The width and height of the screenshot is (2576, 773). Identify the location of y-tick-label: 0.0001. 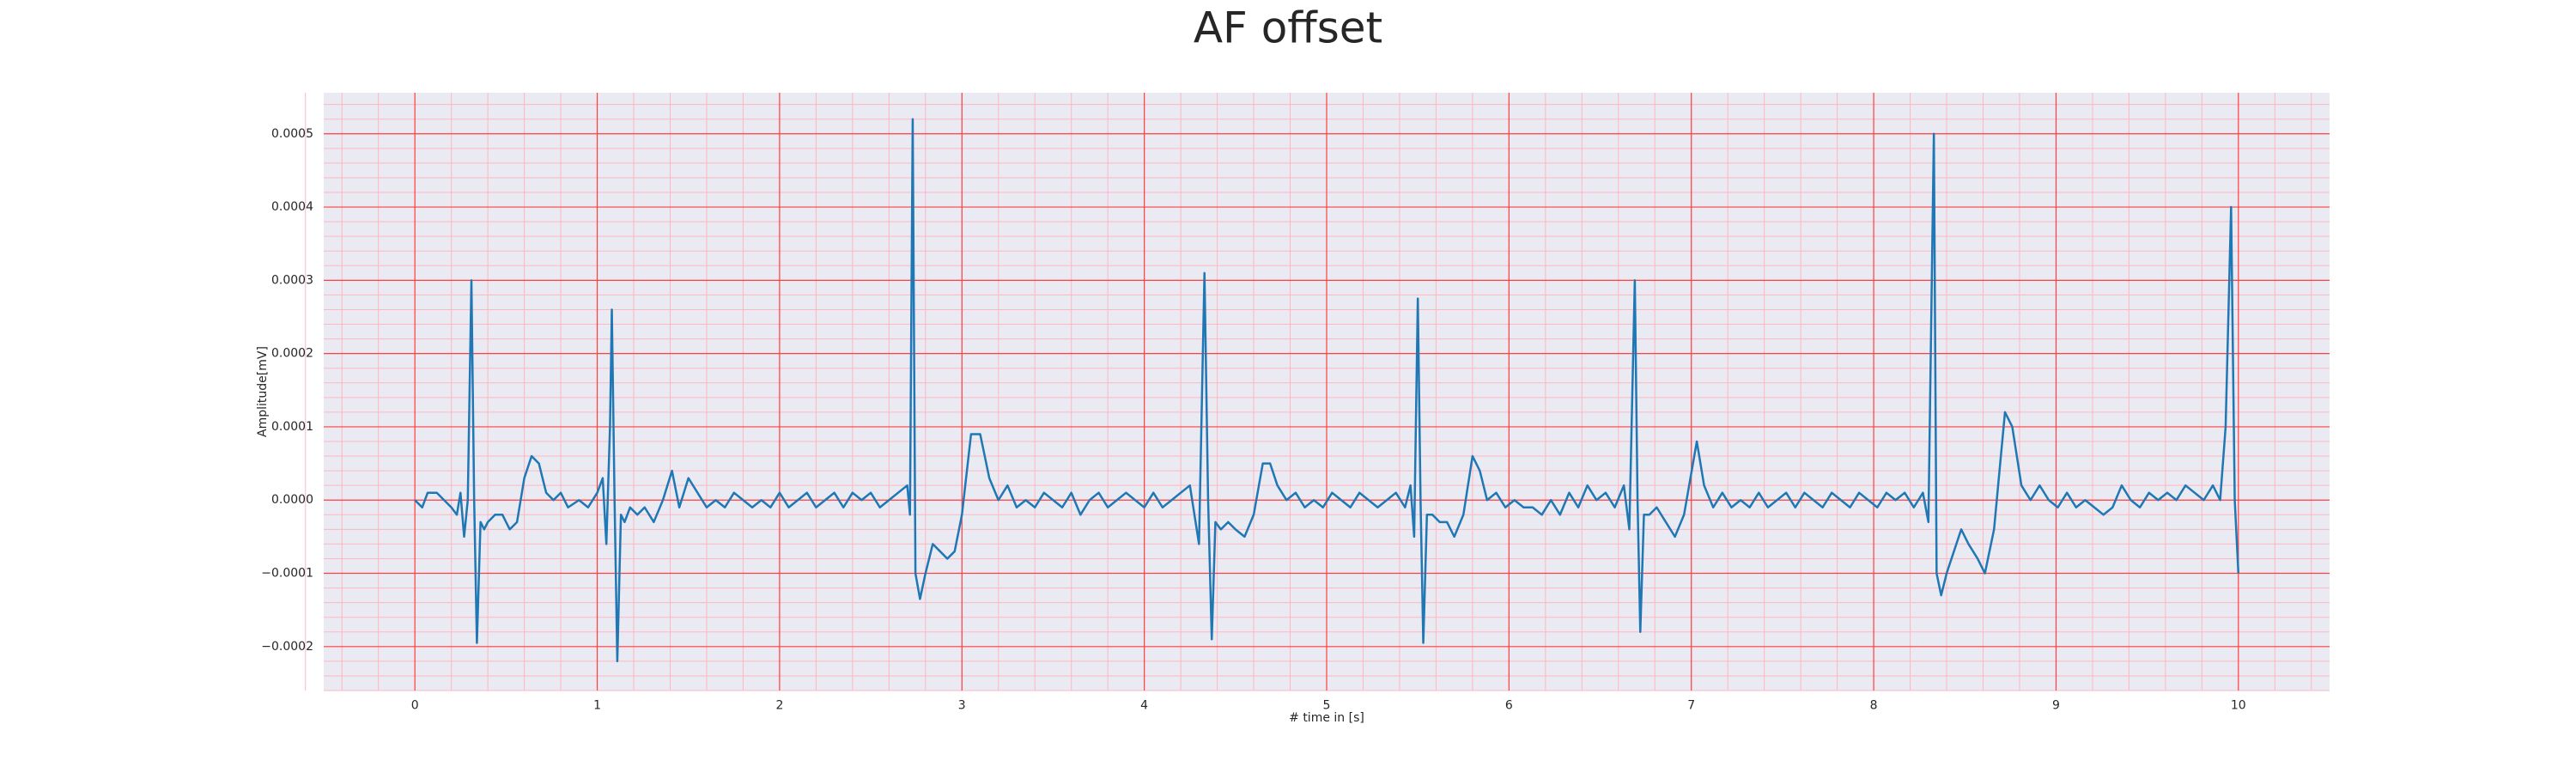
(292, 427).